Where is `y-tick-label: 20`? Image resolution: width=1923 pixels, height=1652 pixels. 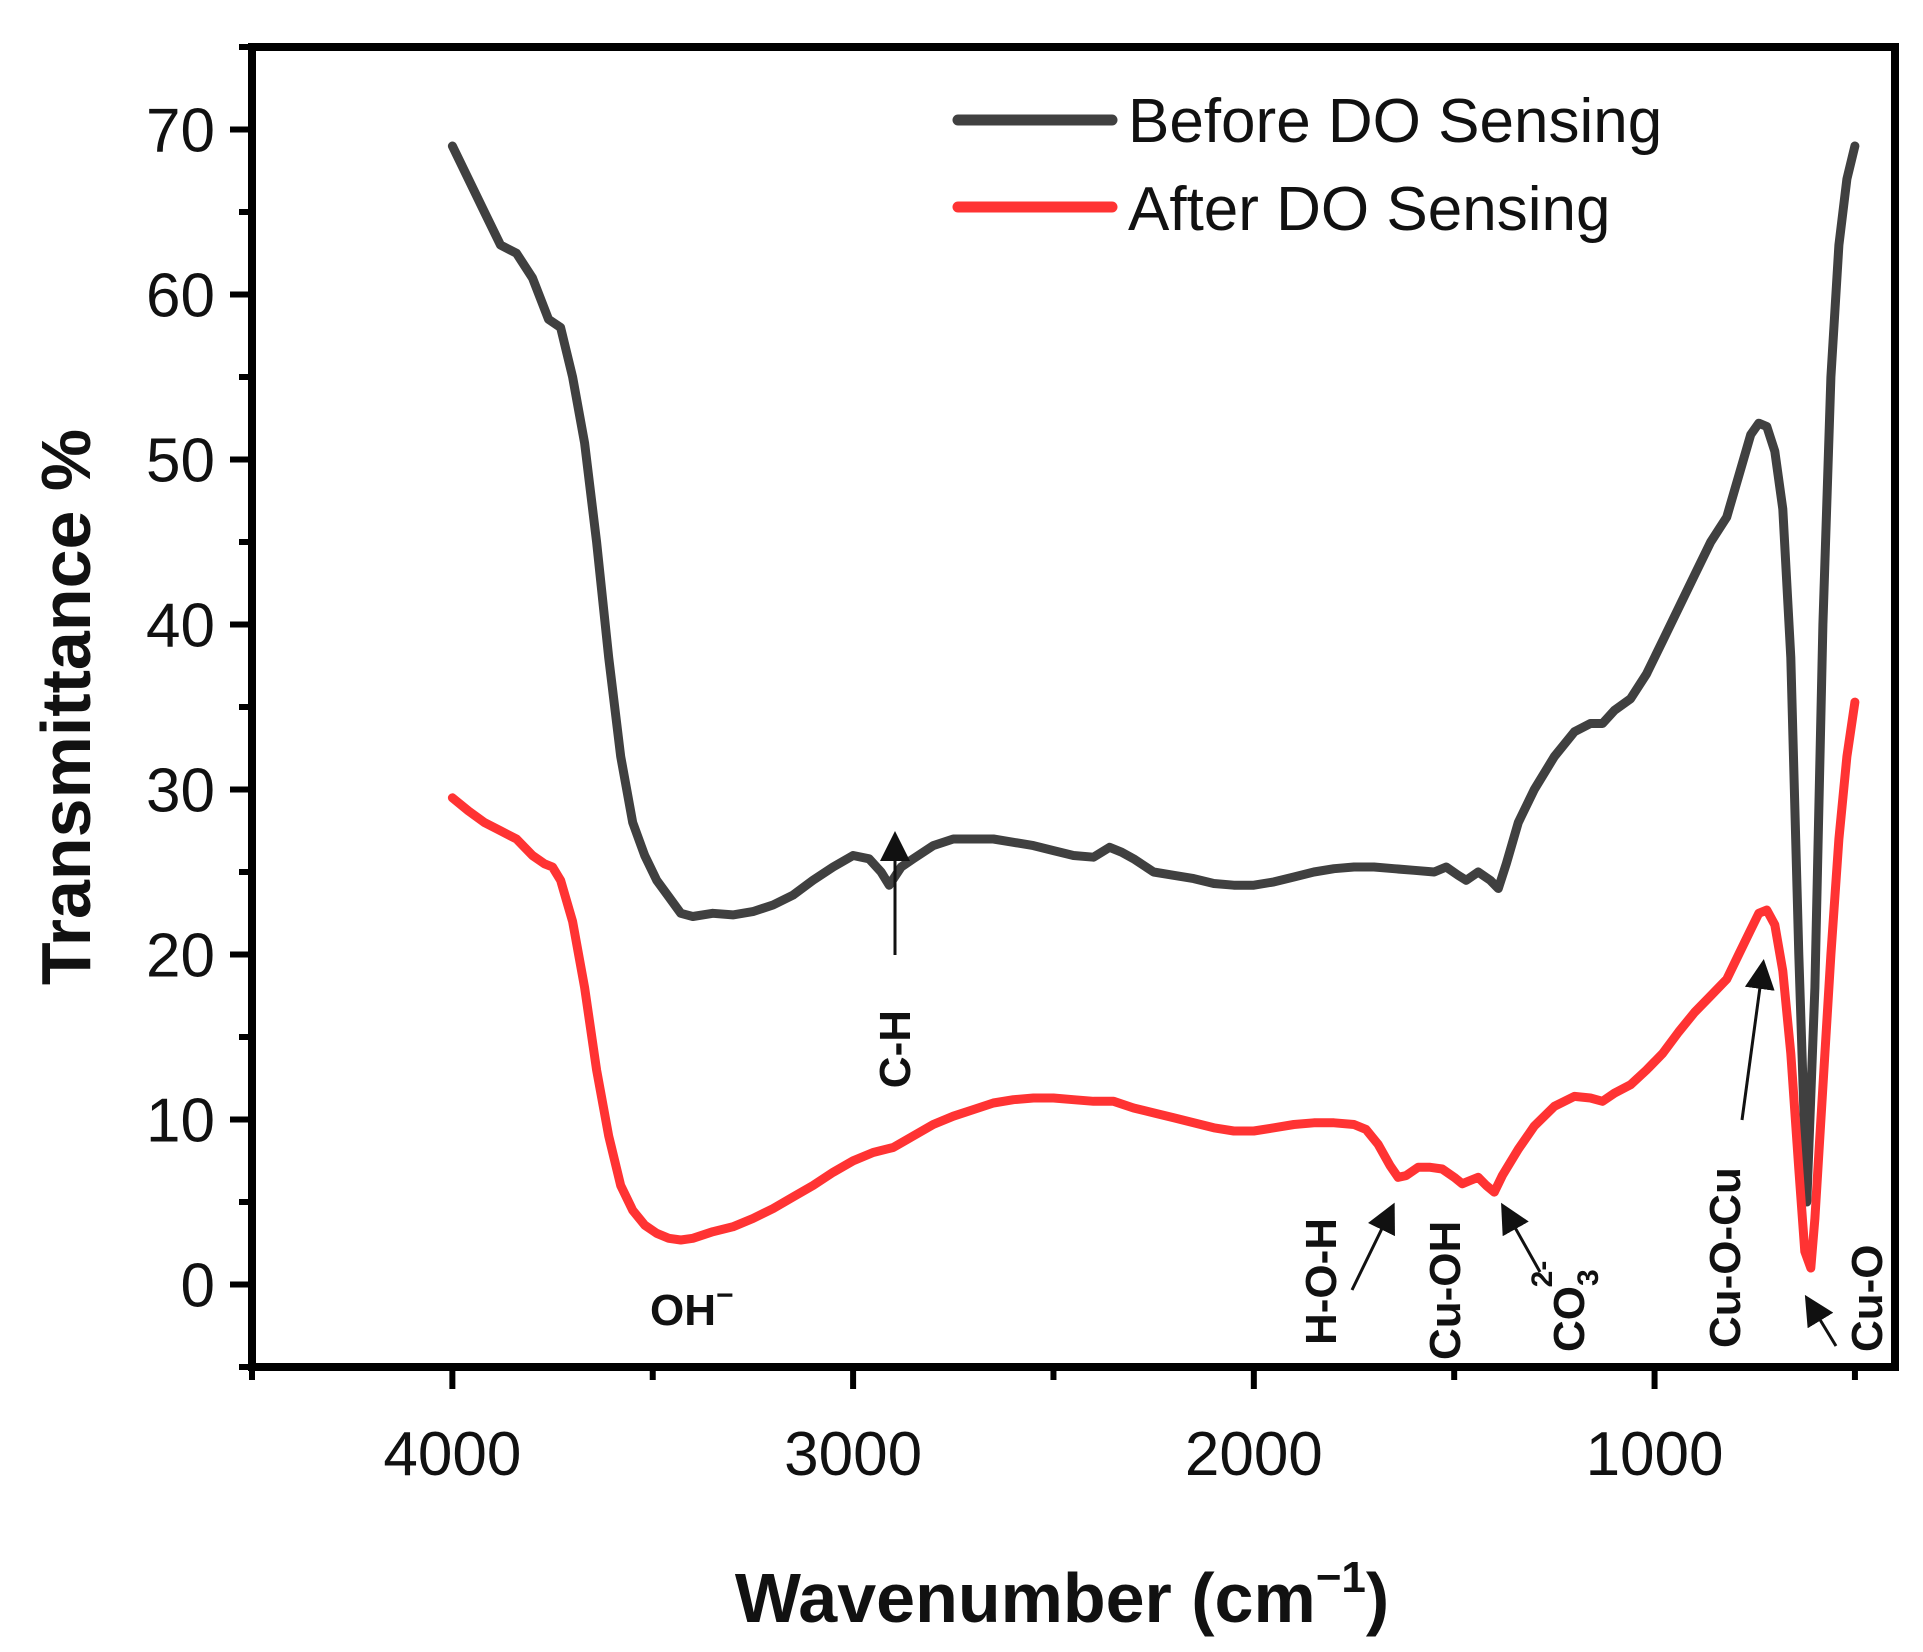 y-tick-label: 20 is located at coordinates (180, 956).